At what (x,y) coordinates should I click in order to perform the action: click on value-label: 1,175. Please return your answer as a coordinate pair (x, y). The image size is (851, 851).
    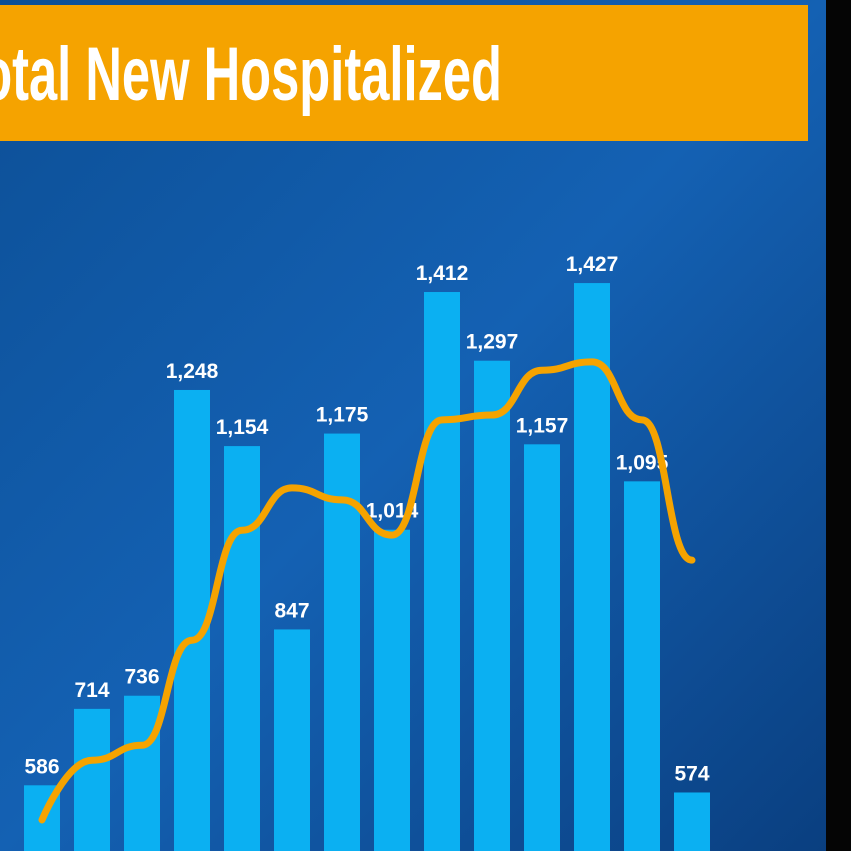
    Looking at the image, I should click on (342, 415).